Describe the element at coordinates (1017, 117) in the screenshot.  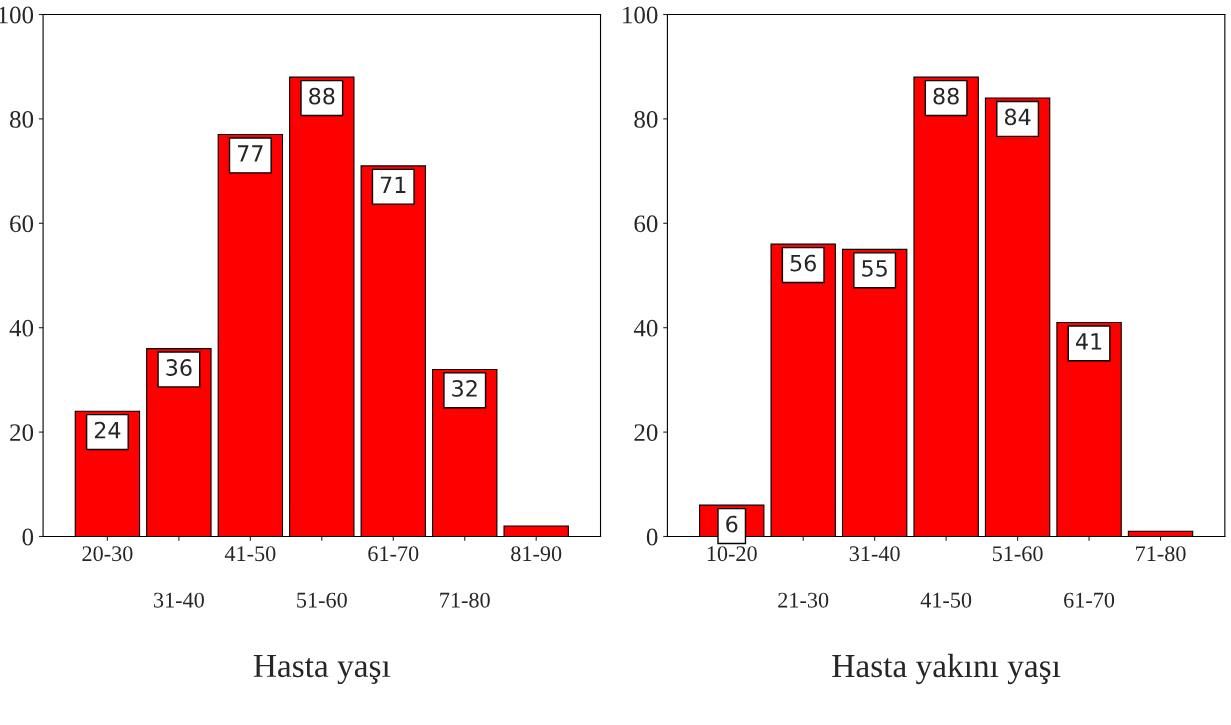
I see `data-label: 84` at that location.